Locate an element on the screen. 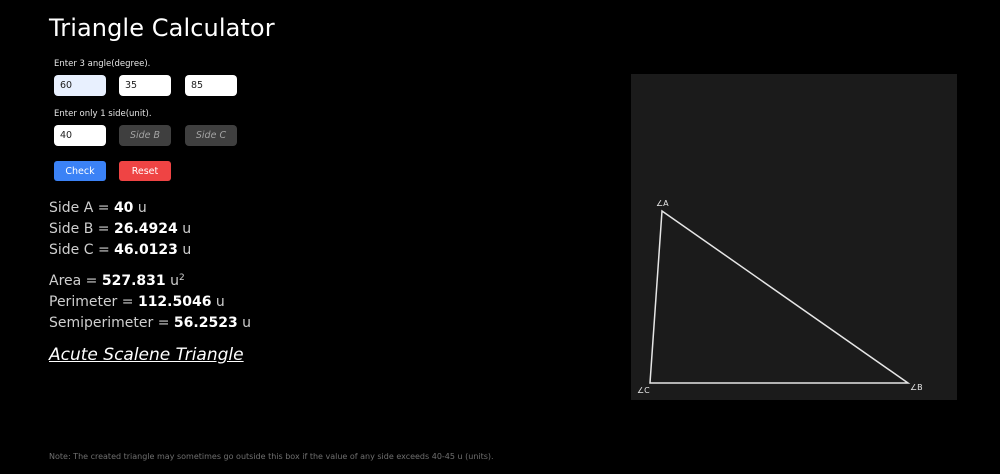  semiperimeter-result-value: 56.2523 is located at coordinates (205, 323).